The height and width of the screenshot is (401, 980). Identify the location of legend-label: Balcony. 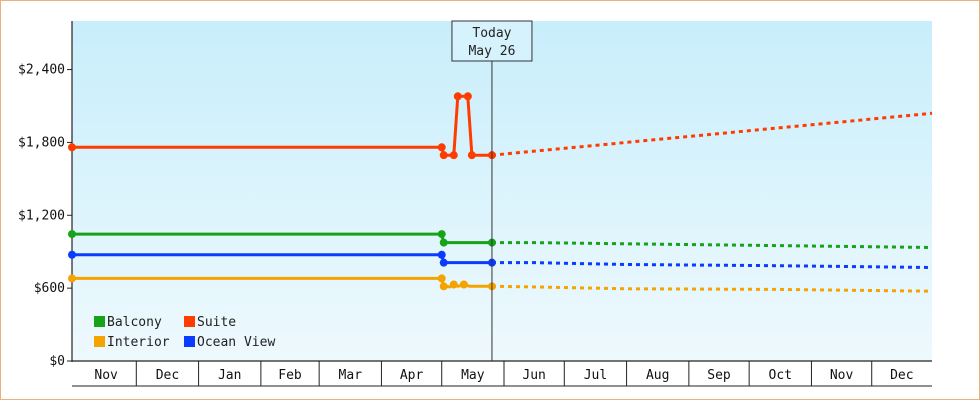
(134, 322).